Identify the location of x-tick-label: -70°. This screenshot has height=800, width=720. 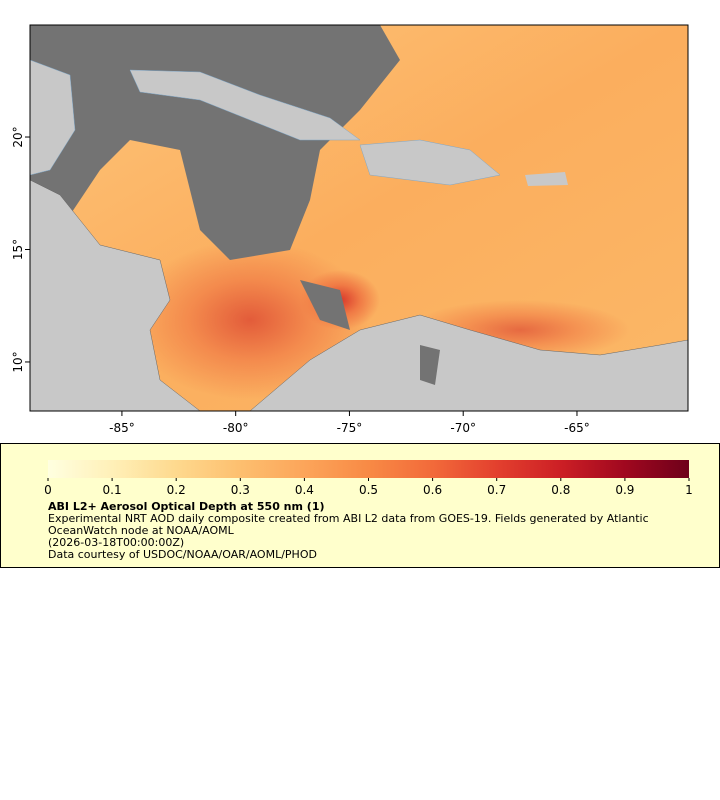
(463, 428).